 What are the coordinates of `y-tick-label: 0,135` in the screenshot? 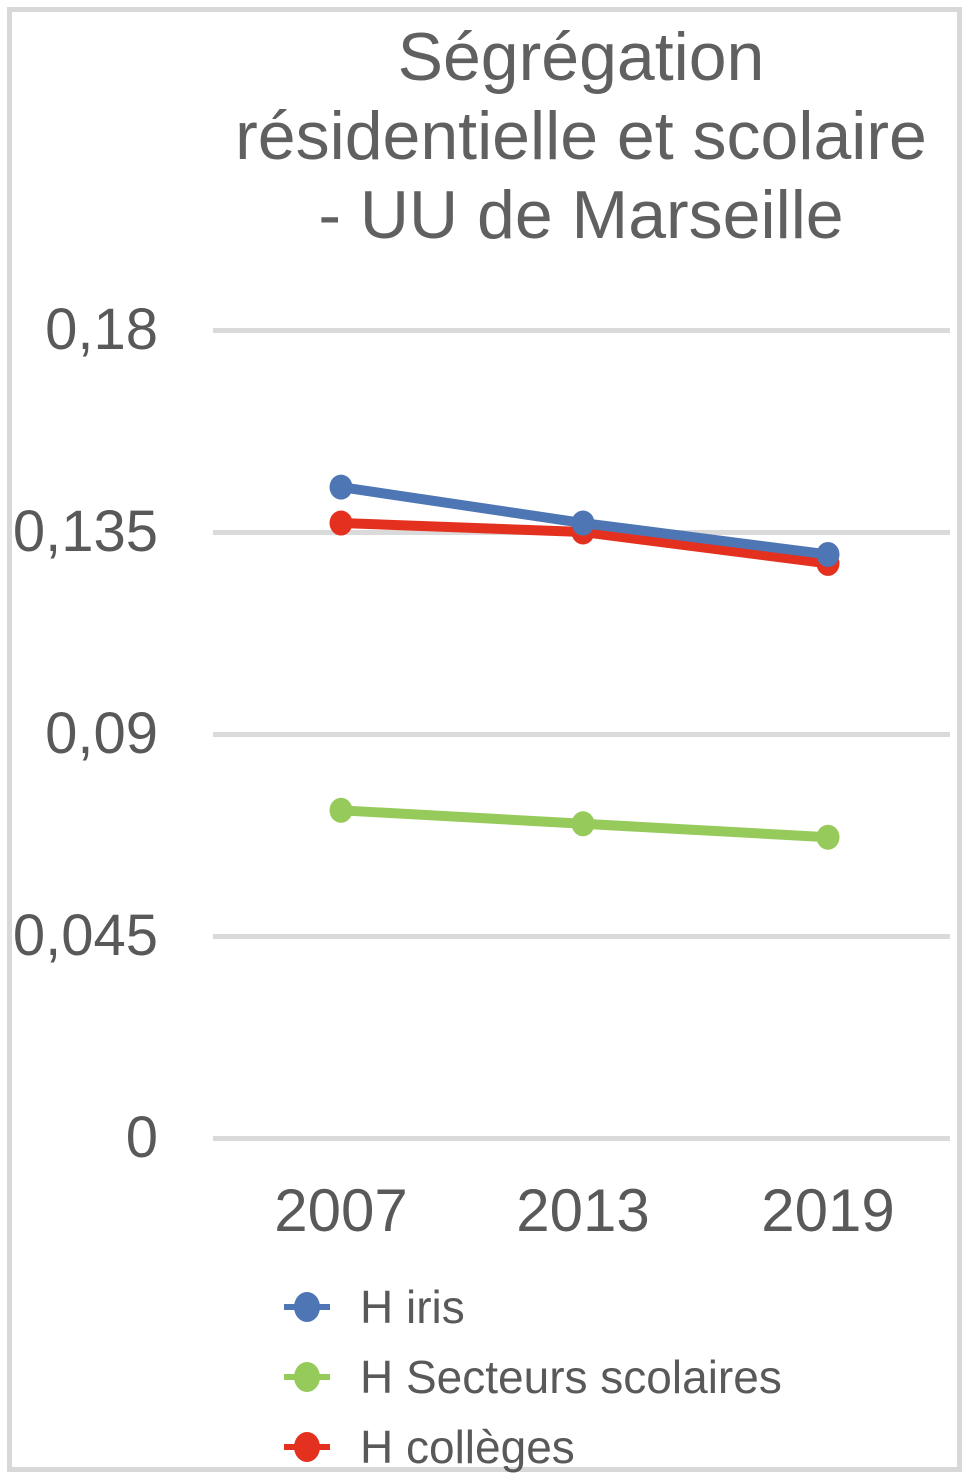 It's located at (85, 531).